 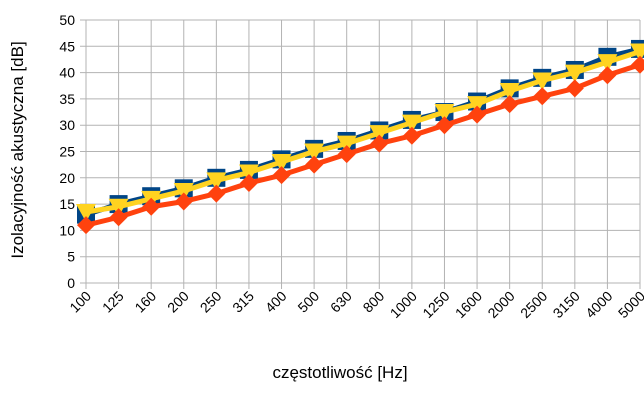 I want to click on x-tick-label: 500, so click(x=308, y=302).